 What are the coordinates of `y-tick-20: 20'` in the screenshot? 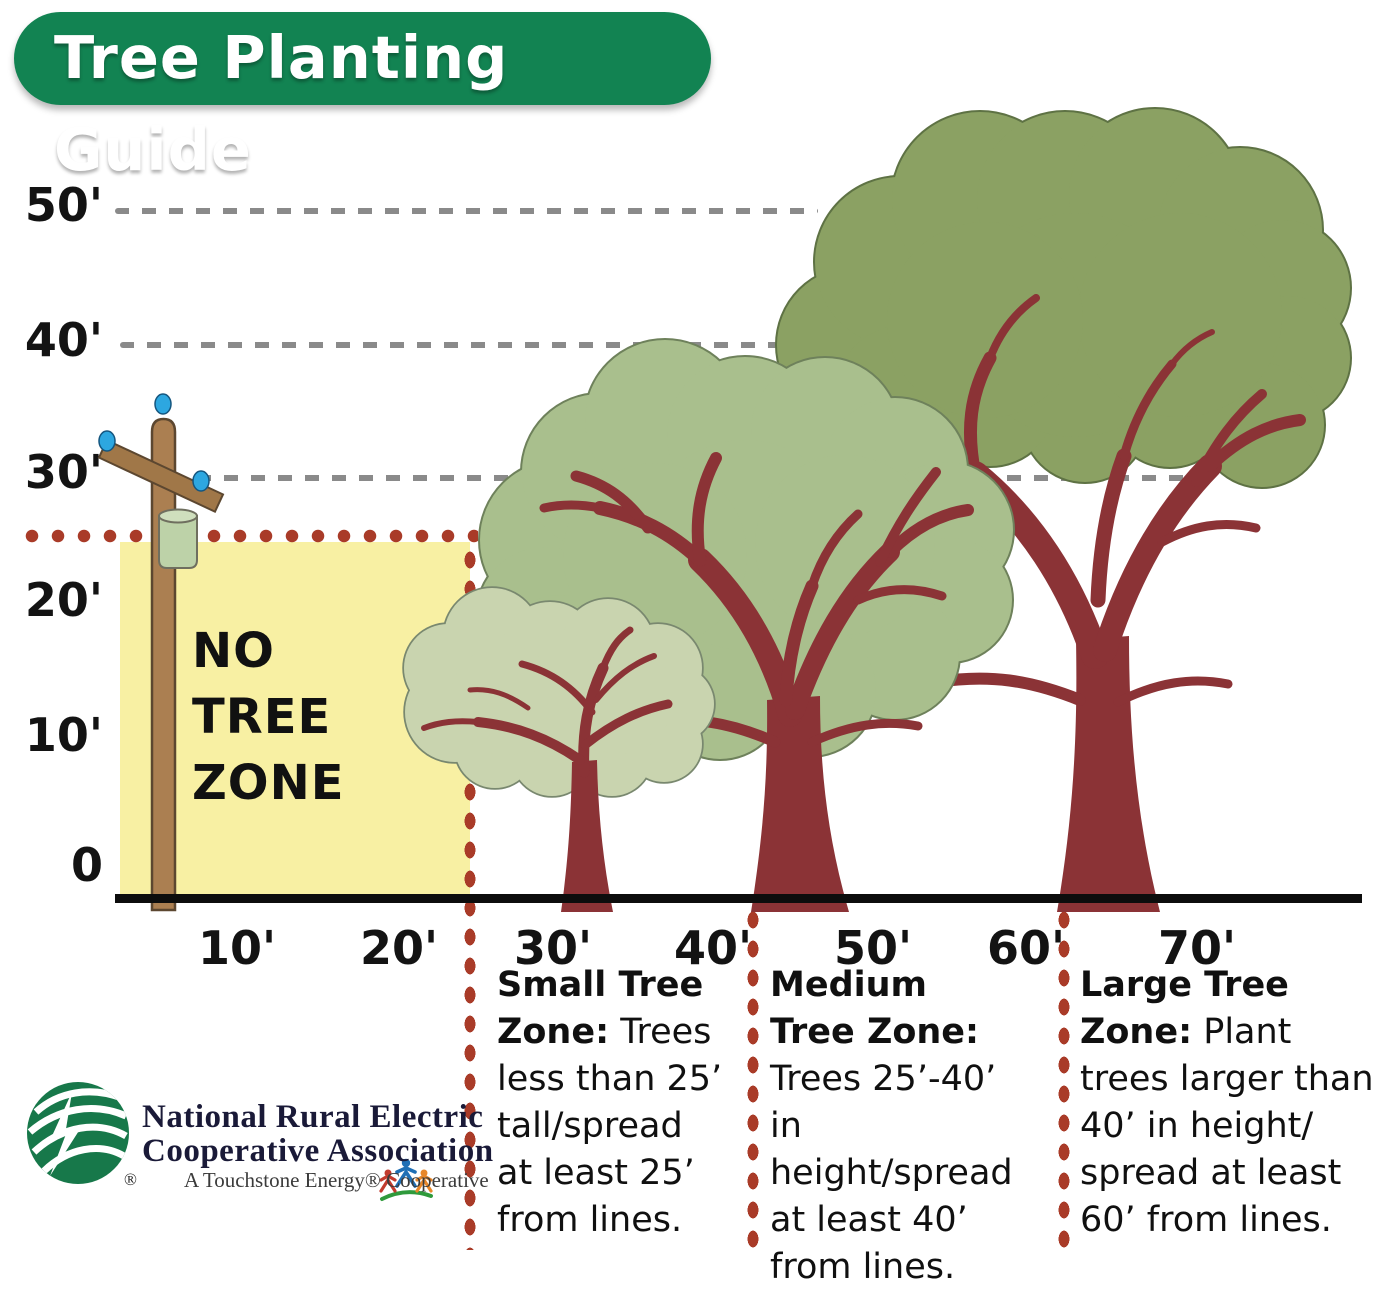 It's located at (63, 600).